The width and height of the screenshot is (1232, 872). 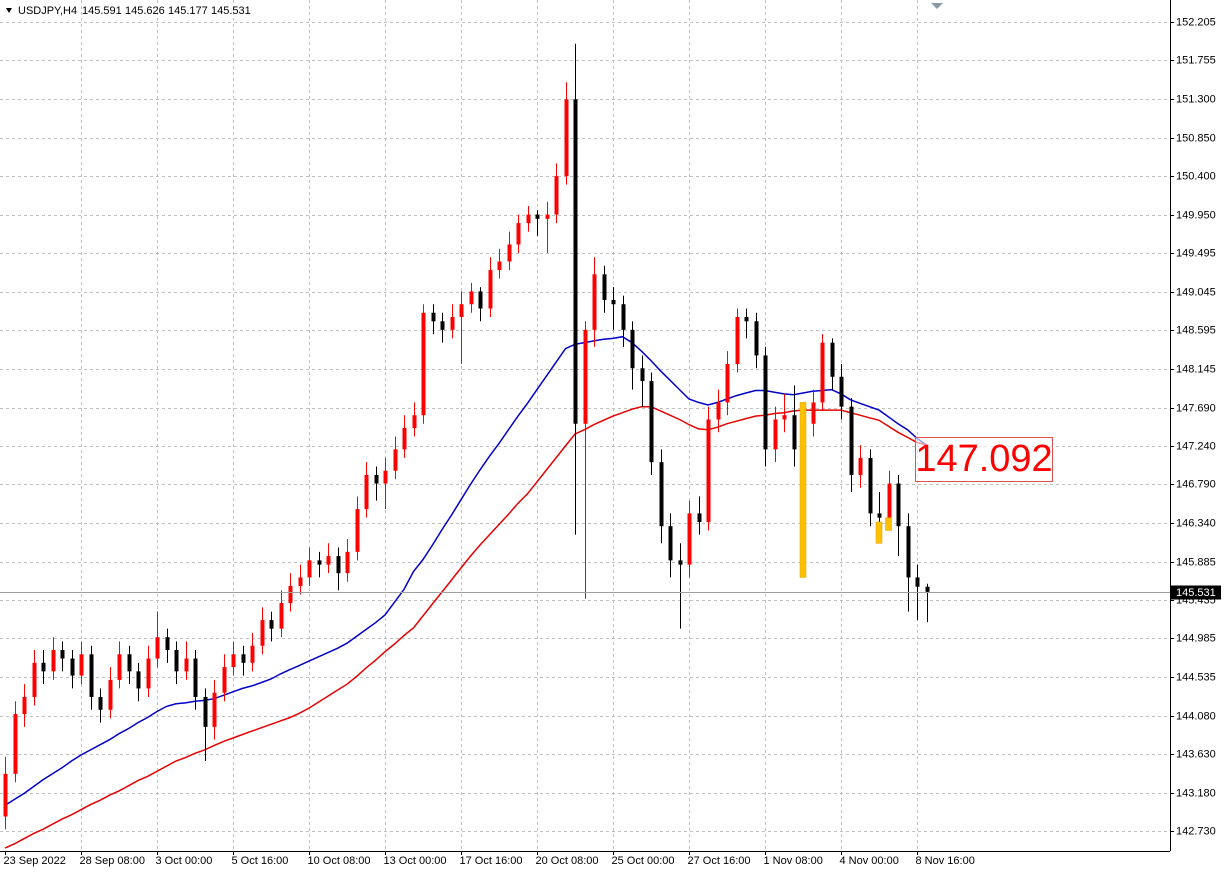 What do you see at coordinates (47, 11) in the screenshot?
I see `chart-title: USDJPY,H4` at bounding box center [47, 11].